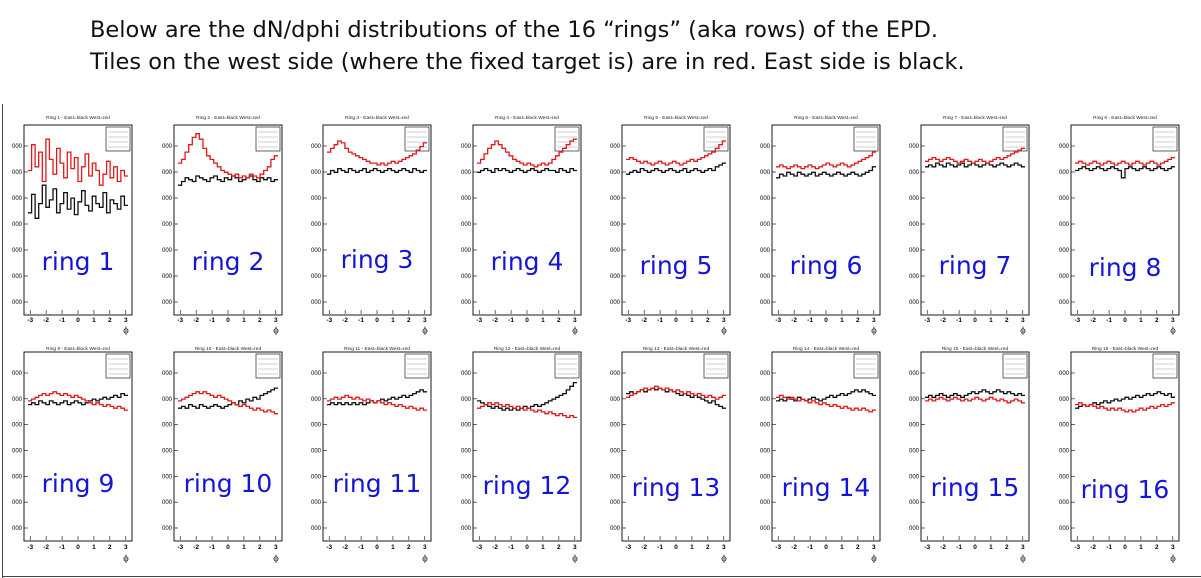  What do you see at coordinates (78, 483) in the screenshot?
I see `ring-label: ring 9` at bounding box center [78, 483].